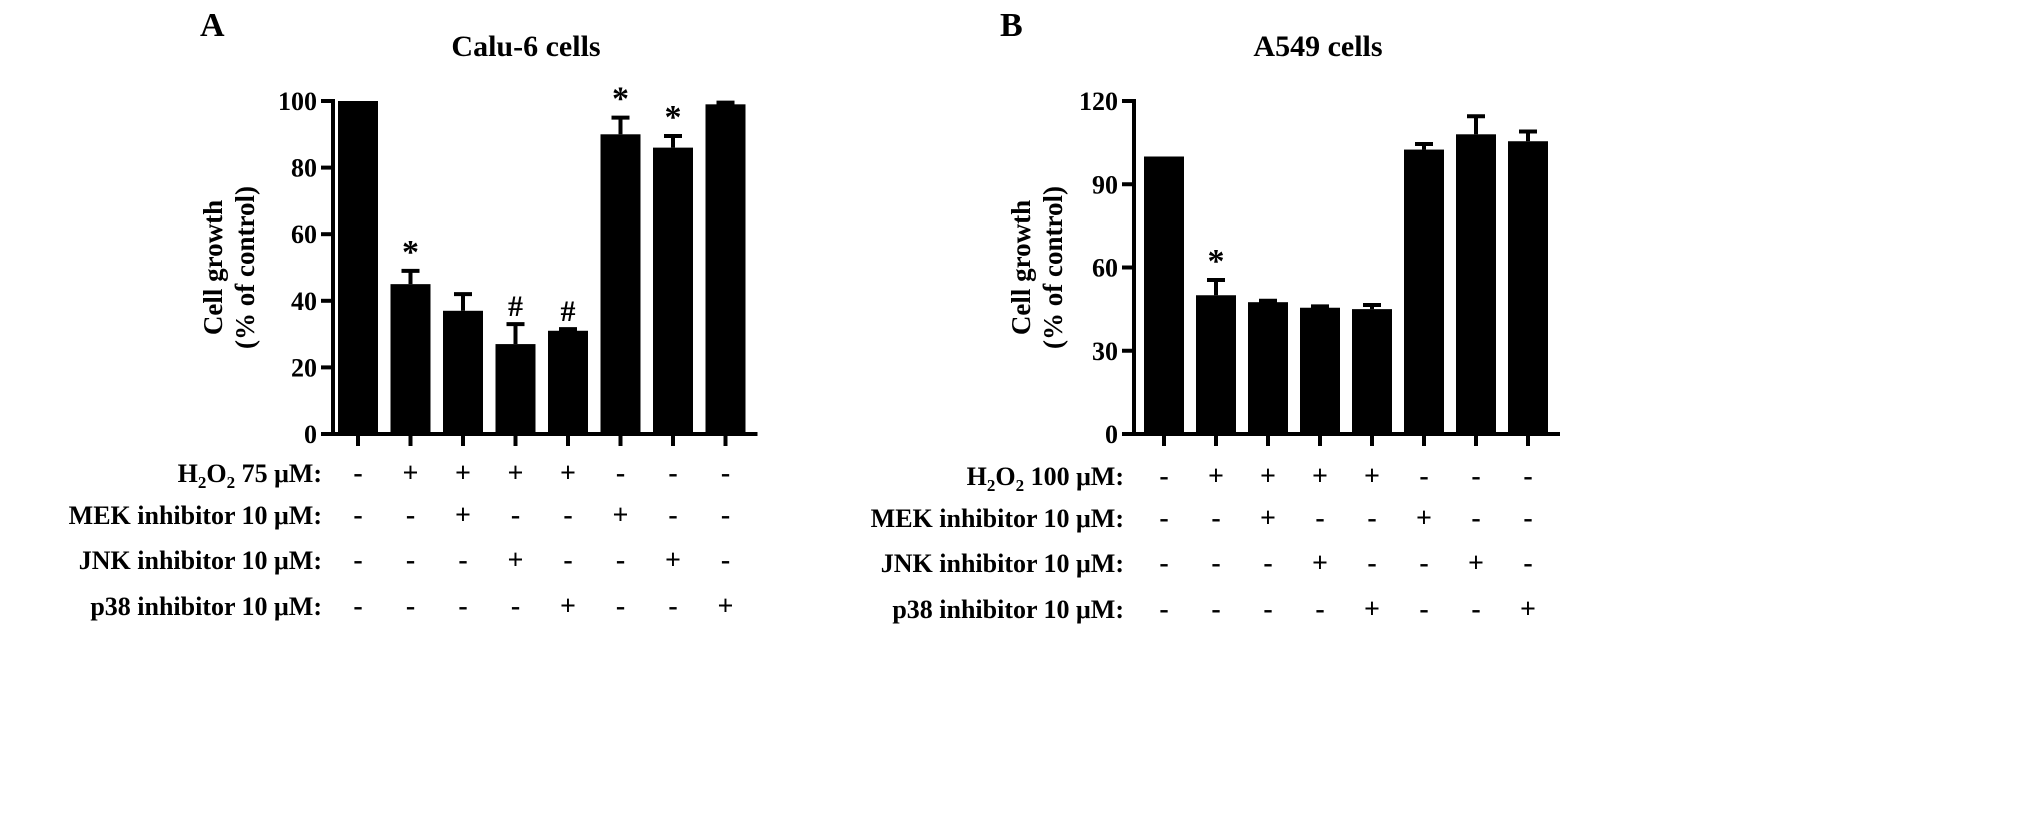  I want to click on chart-title: A549 cells, so click(1317, 46).